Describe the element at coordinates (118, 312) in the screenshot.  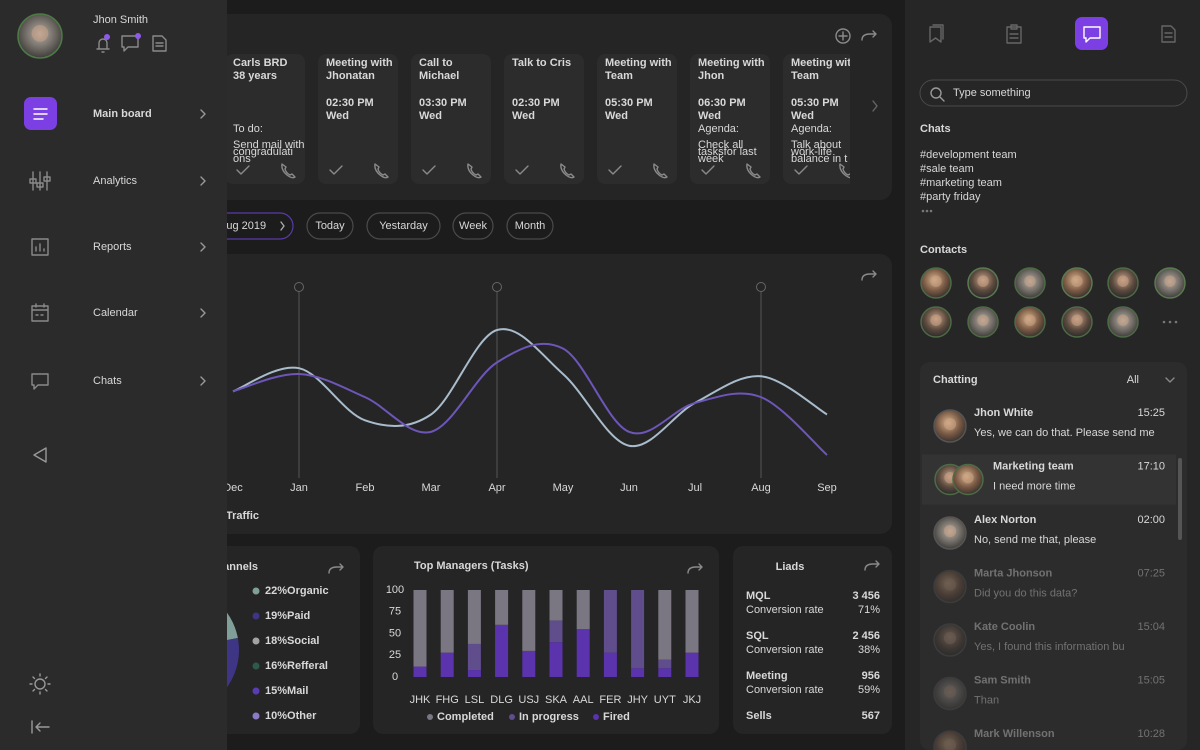
I see `nav-item: Calendar` at that location.